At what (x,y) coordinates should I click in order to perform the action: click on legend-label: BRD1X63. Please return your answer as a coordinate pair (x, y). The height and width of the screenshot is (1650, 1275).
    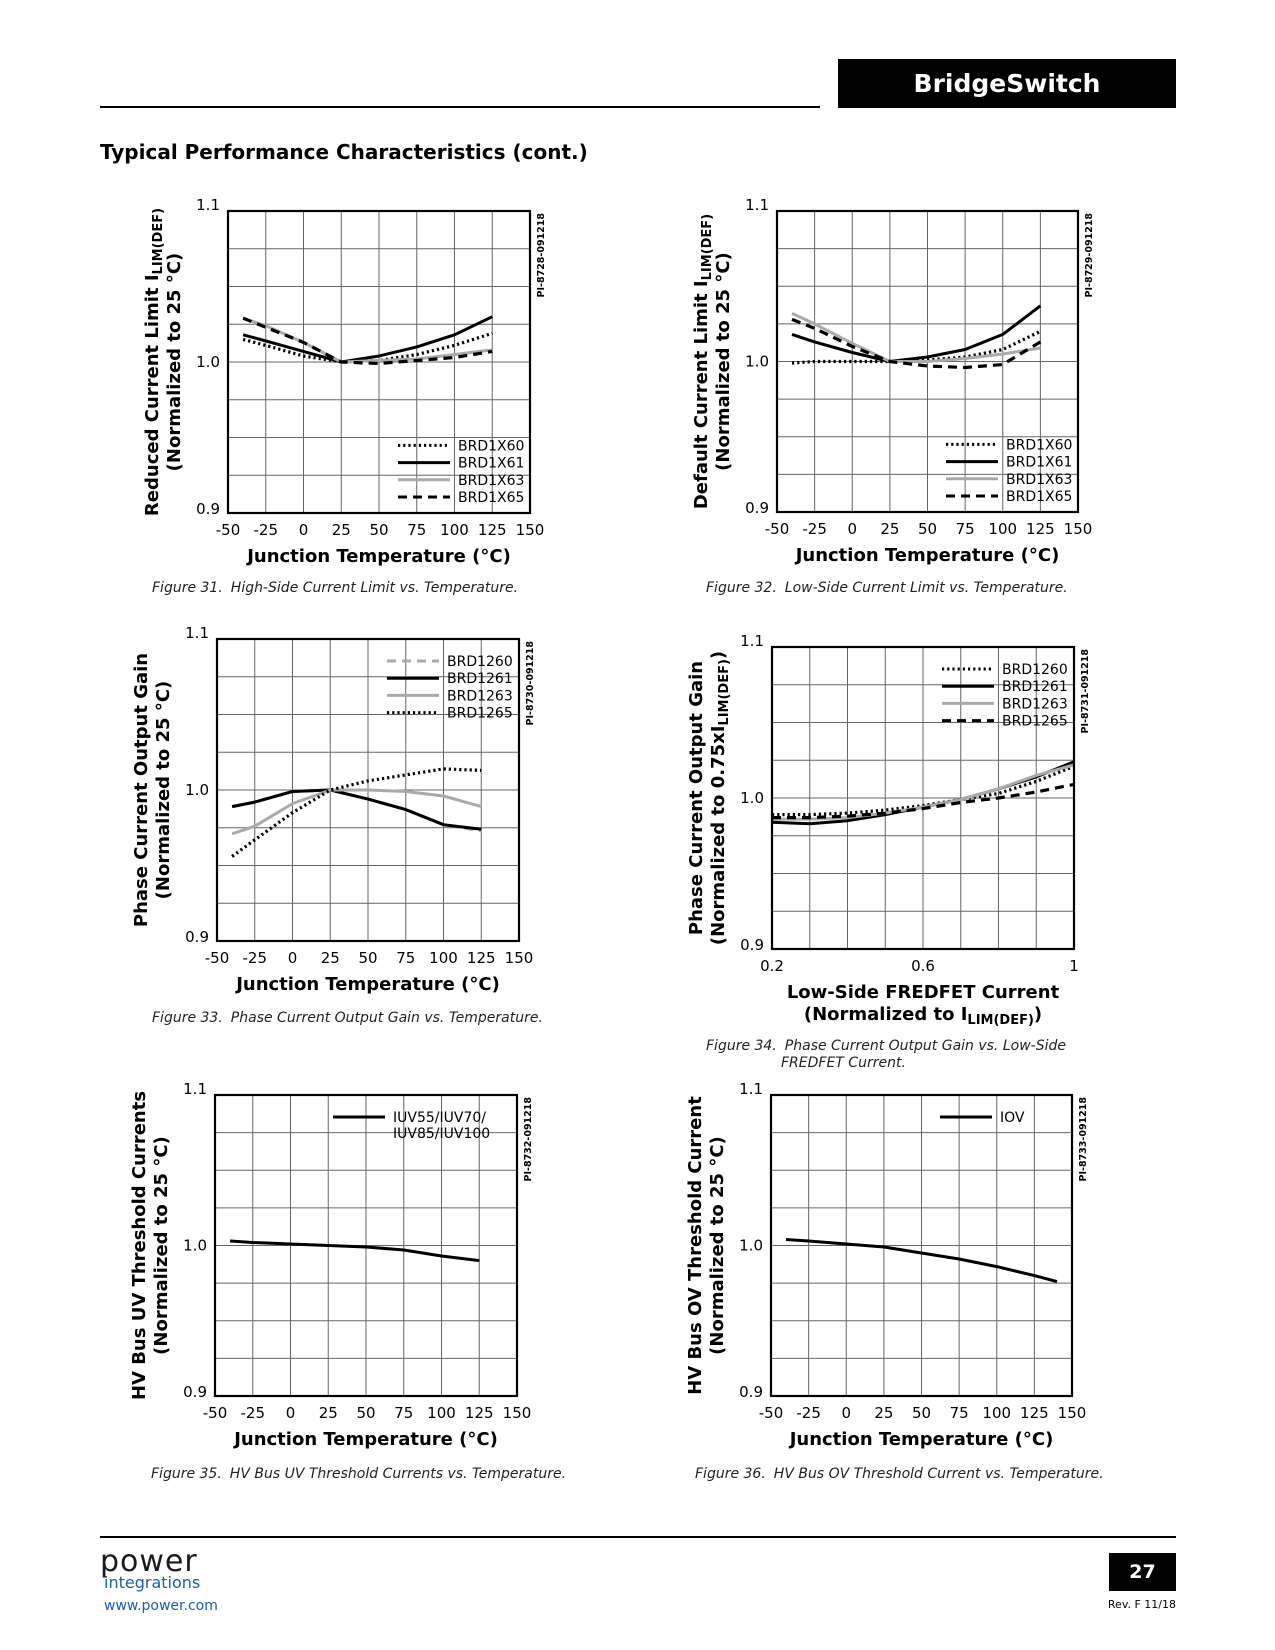
    Looking at the image, I should click on (491, 481).